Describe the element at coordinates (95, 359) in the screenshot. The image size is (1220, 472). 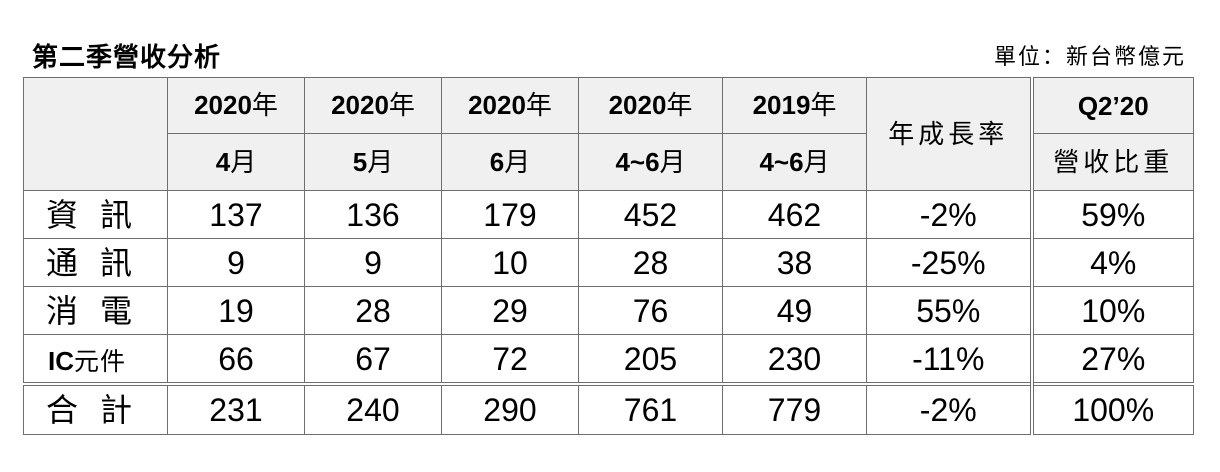
I see `row-label: IC元件` at that location.